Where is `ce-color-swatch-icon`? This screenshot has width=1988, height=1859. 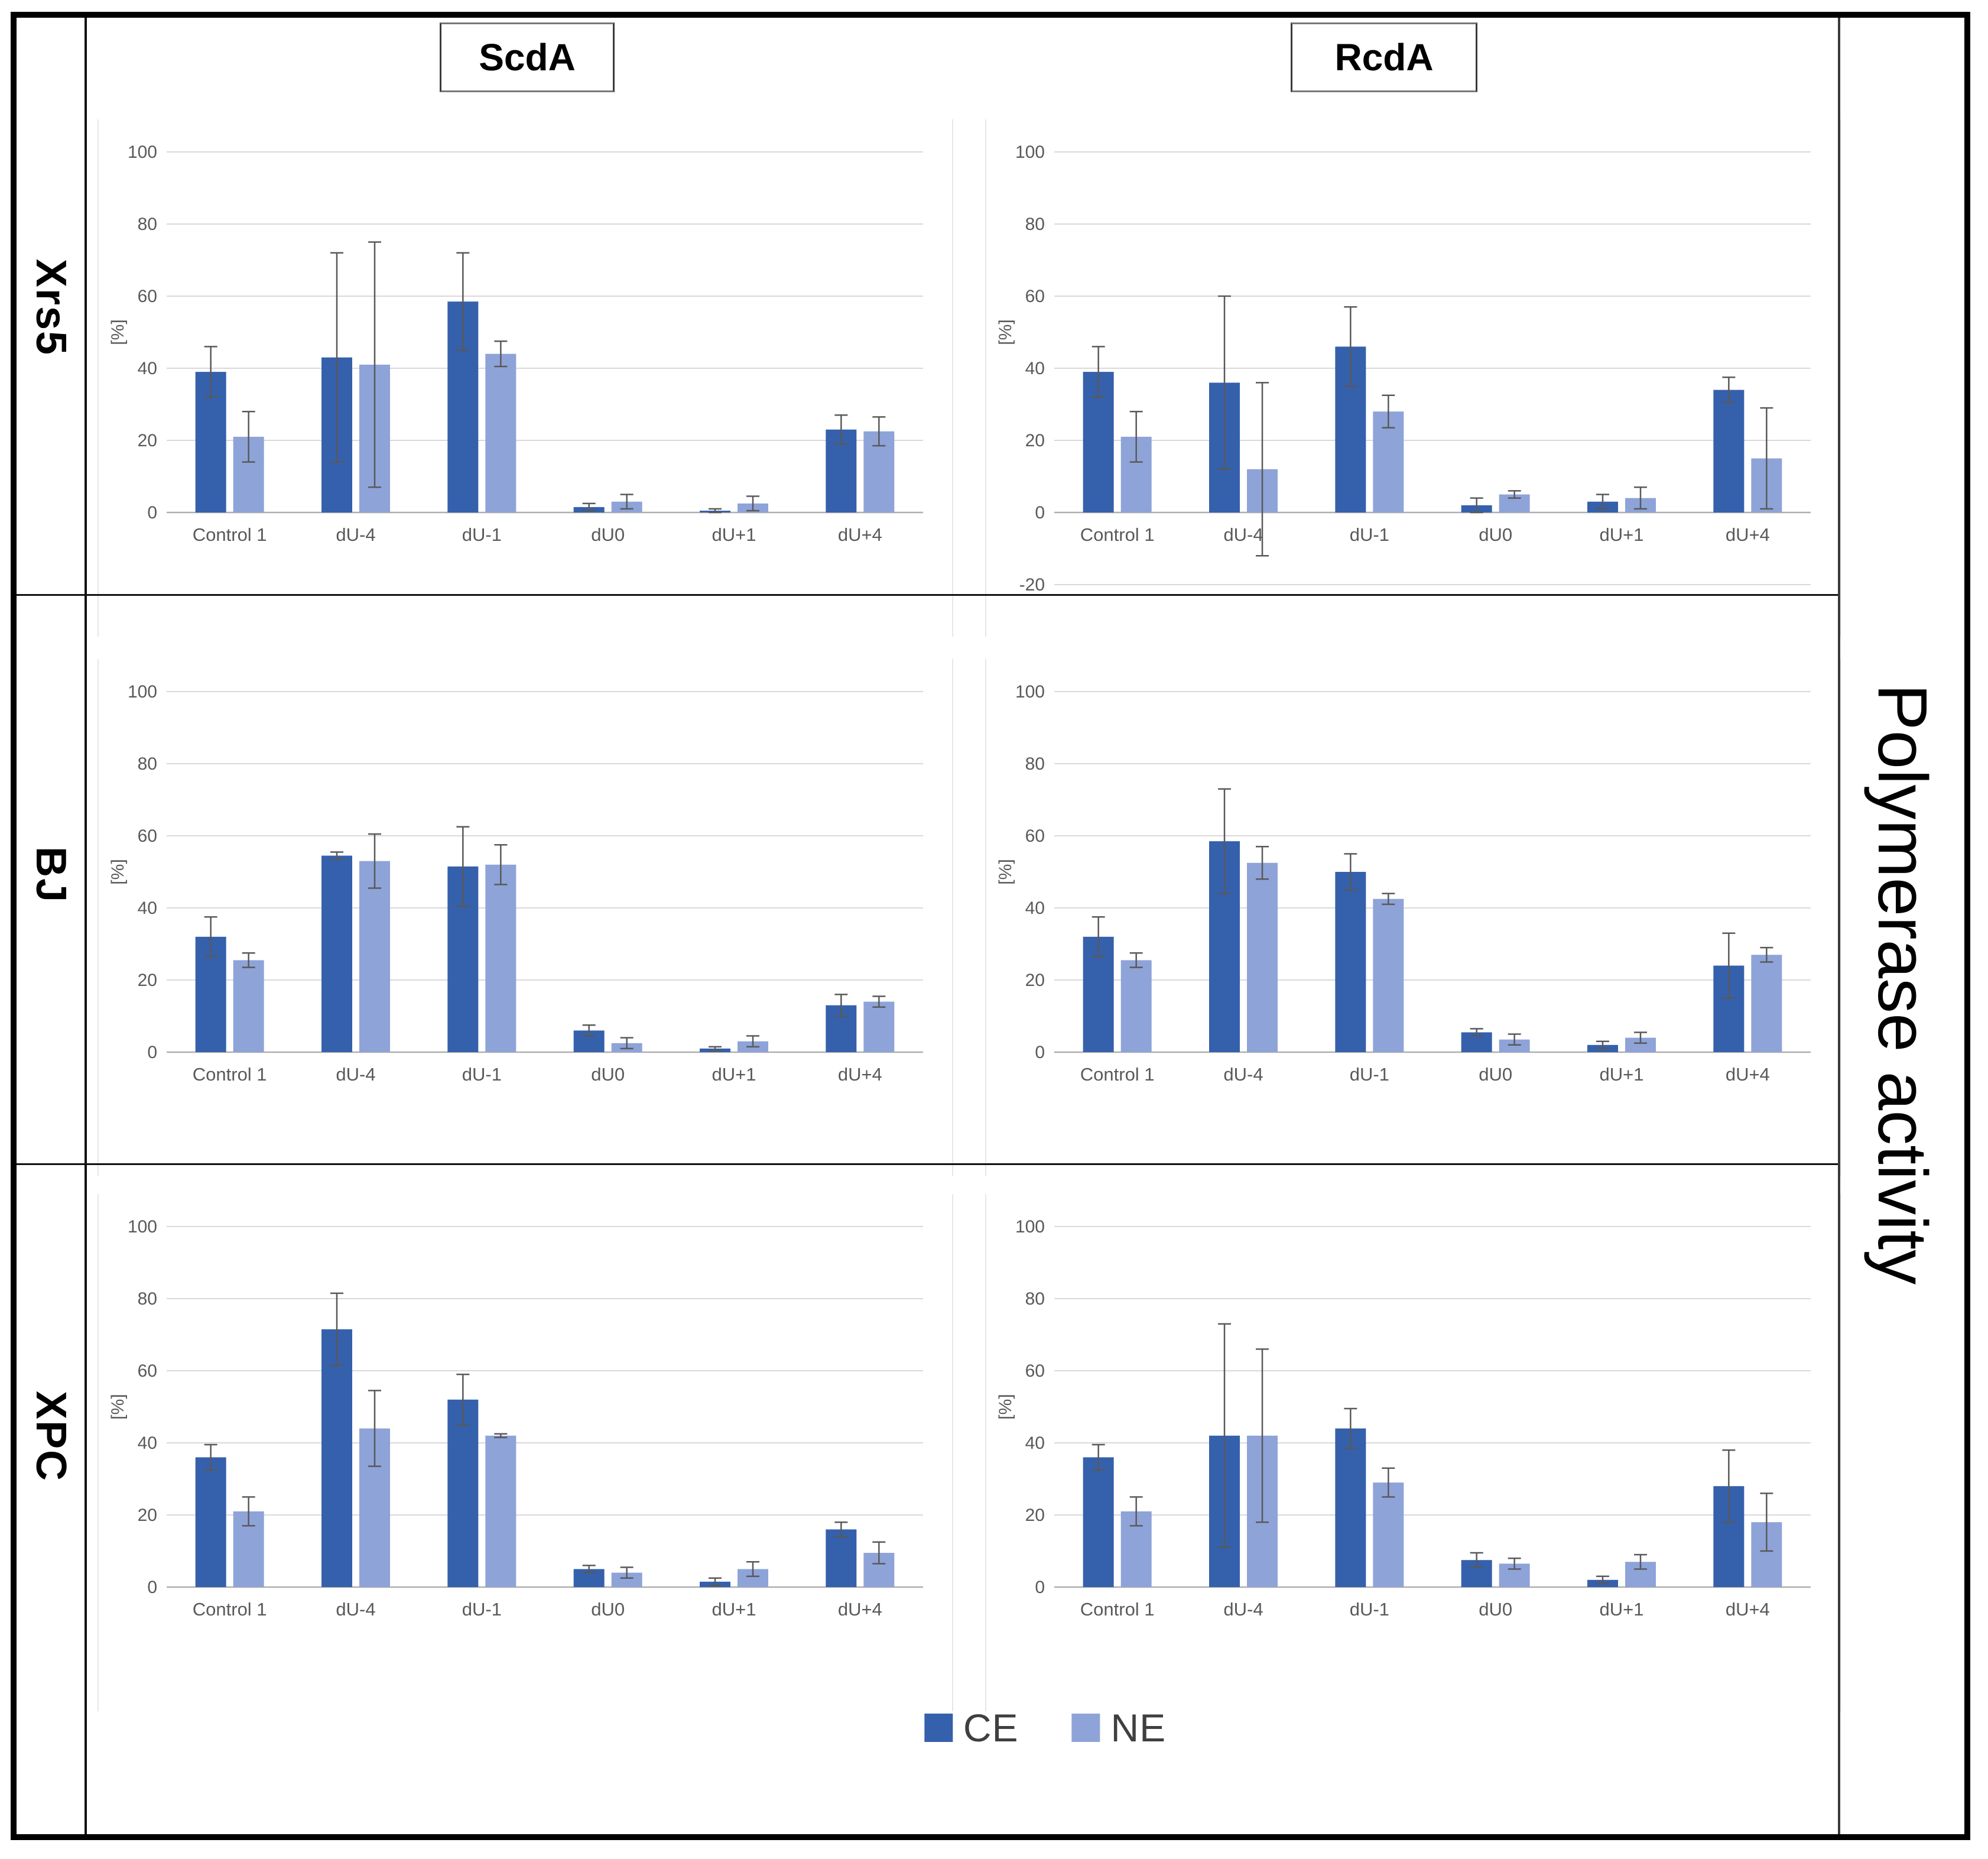
ce-color-swatch-icon is located at coordinates (939, 1728).